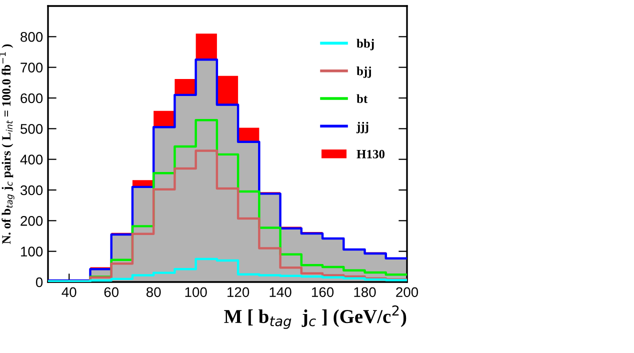 Image resolution: width=634 pixels, height=353 pixels. What do you see at coordinates (365, 292) in the screenshot?
I see `x-tick-label: 180` at bounding box center [365, 292].